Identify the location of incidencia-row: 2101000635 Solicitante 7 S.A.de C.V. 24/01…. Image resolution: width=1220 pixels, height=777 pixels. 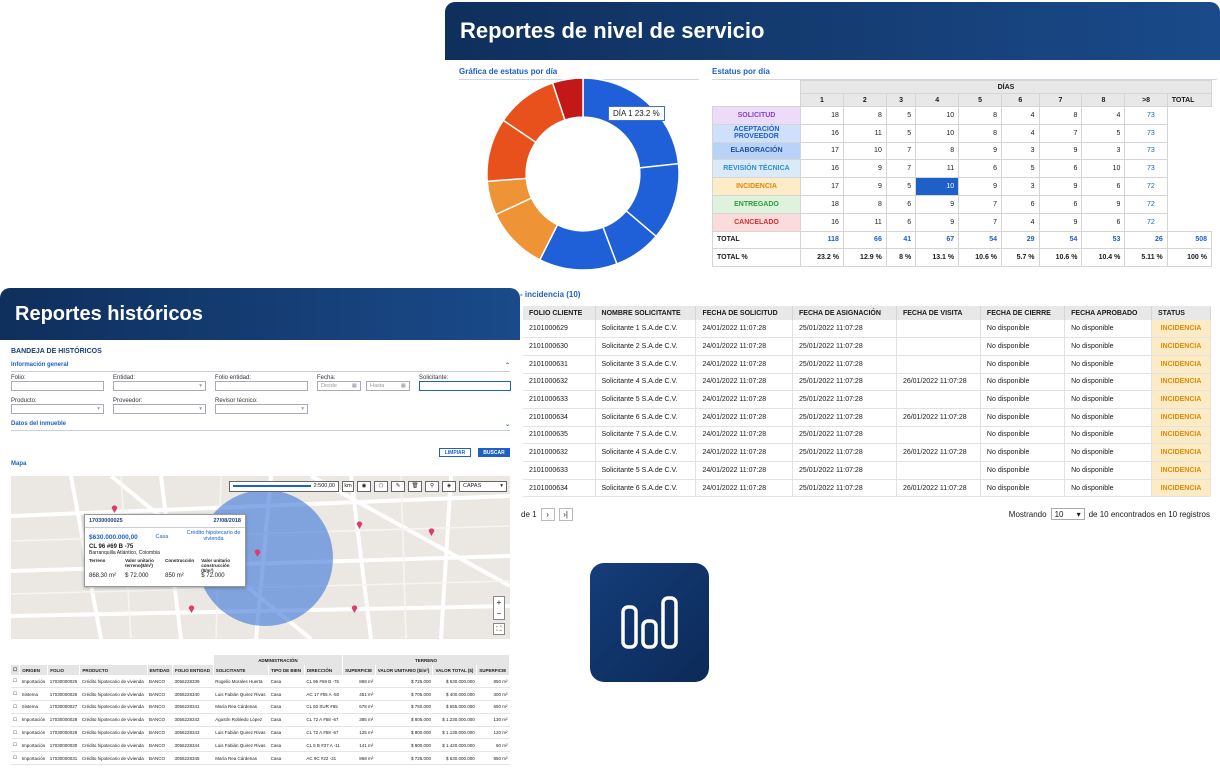
(867, 435).